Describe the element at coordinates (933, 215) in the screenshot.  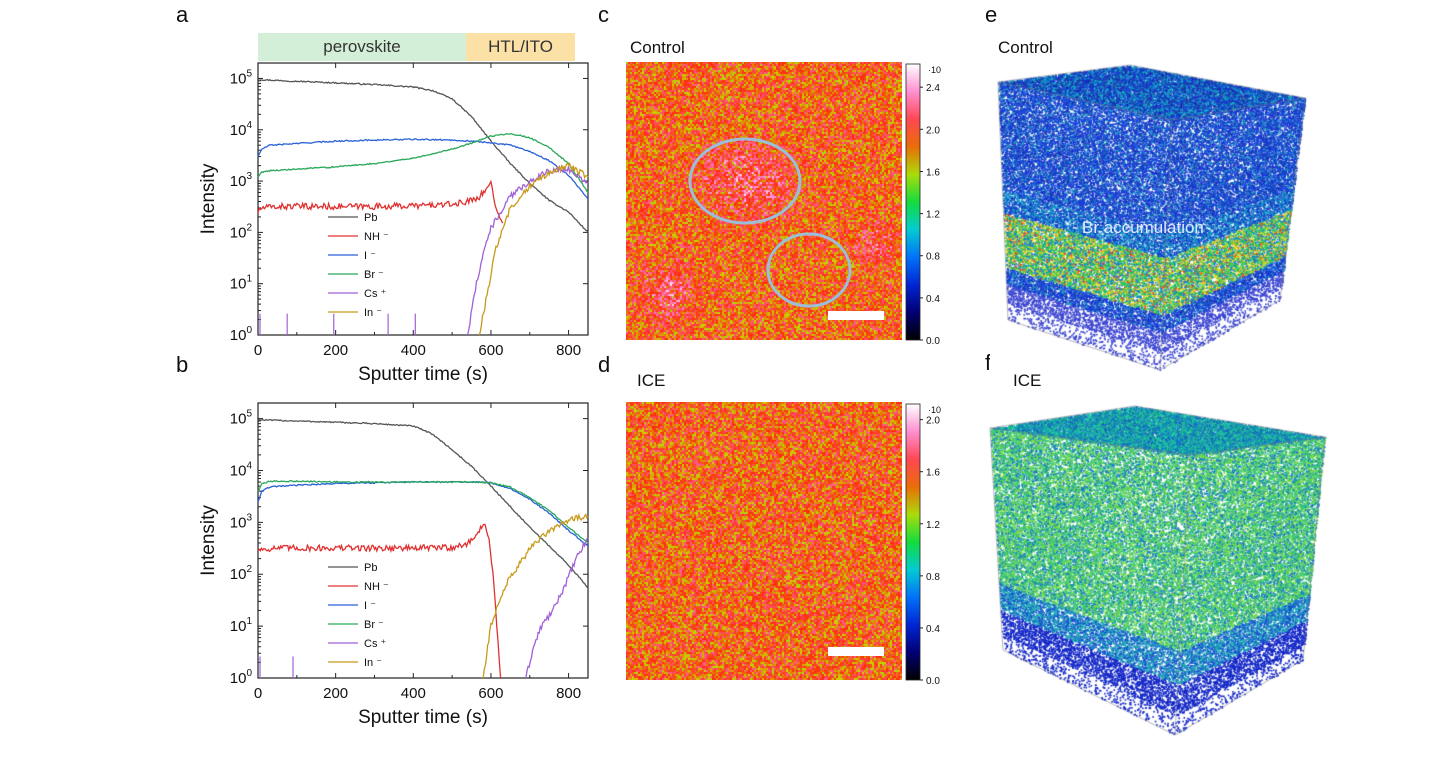
I see `colorbar-tick-label: 1.2` at that location.